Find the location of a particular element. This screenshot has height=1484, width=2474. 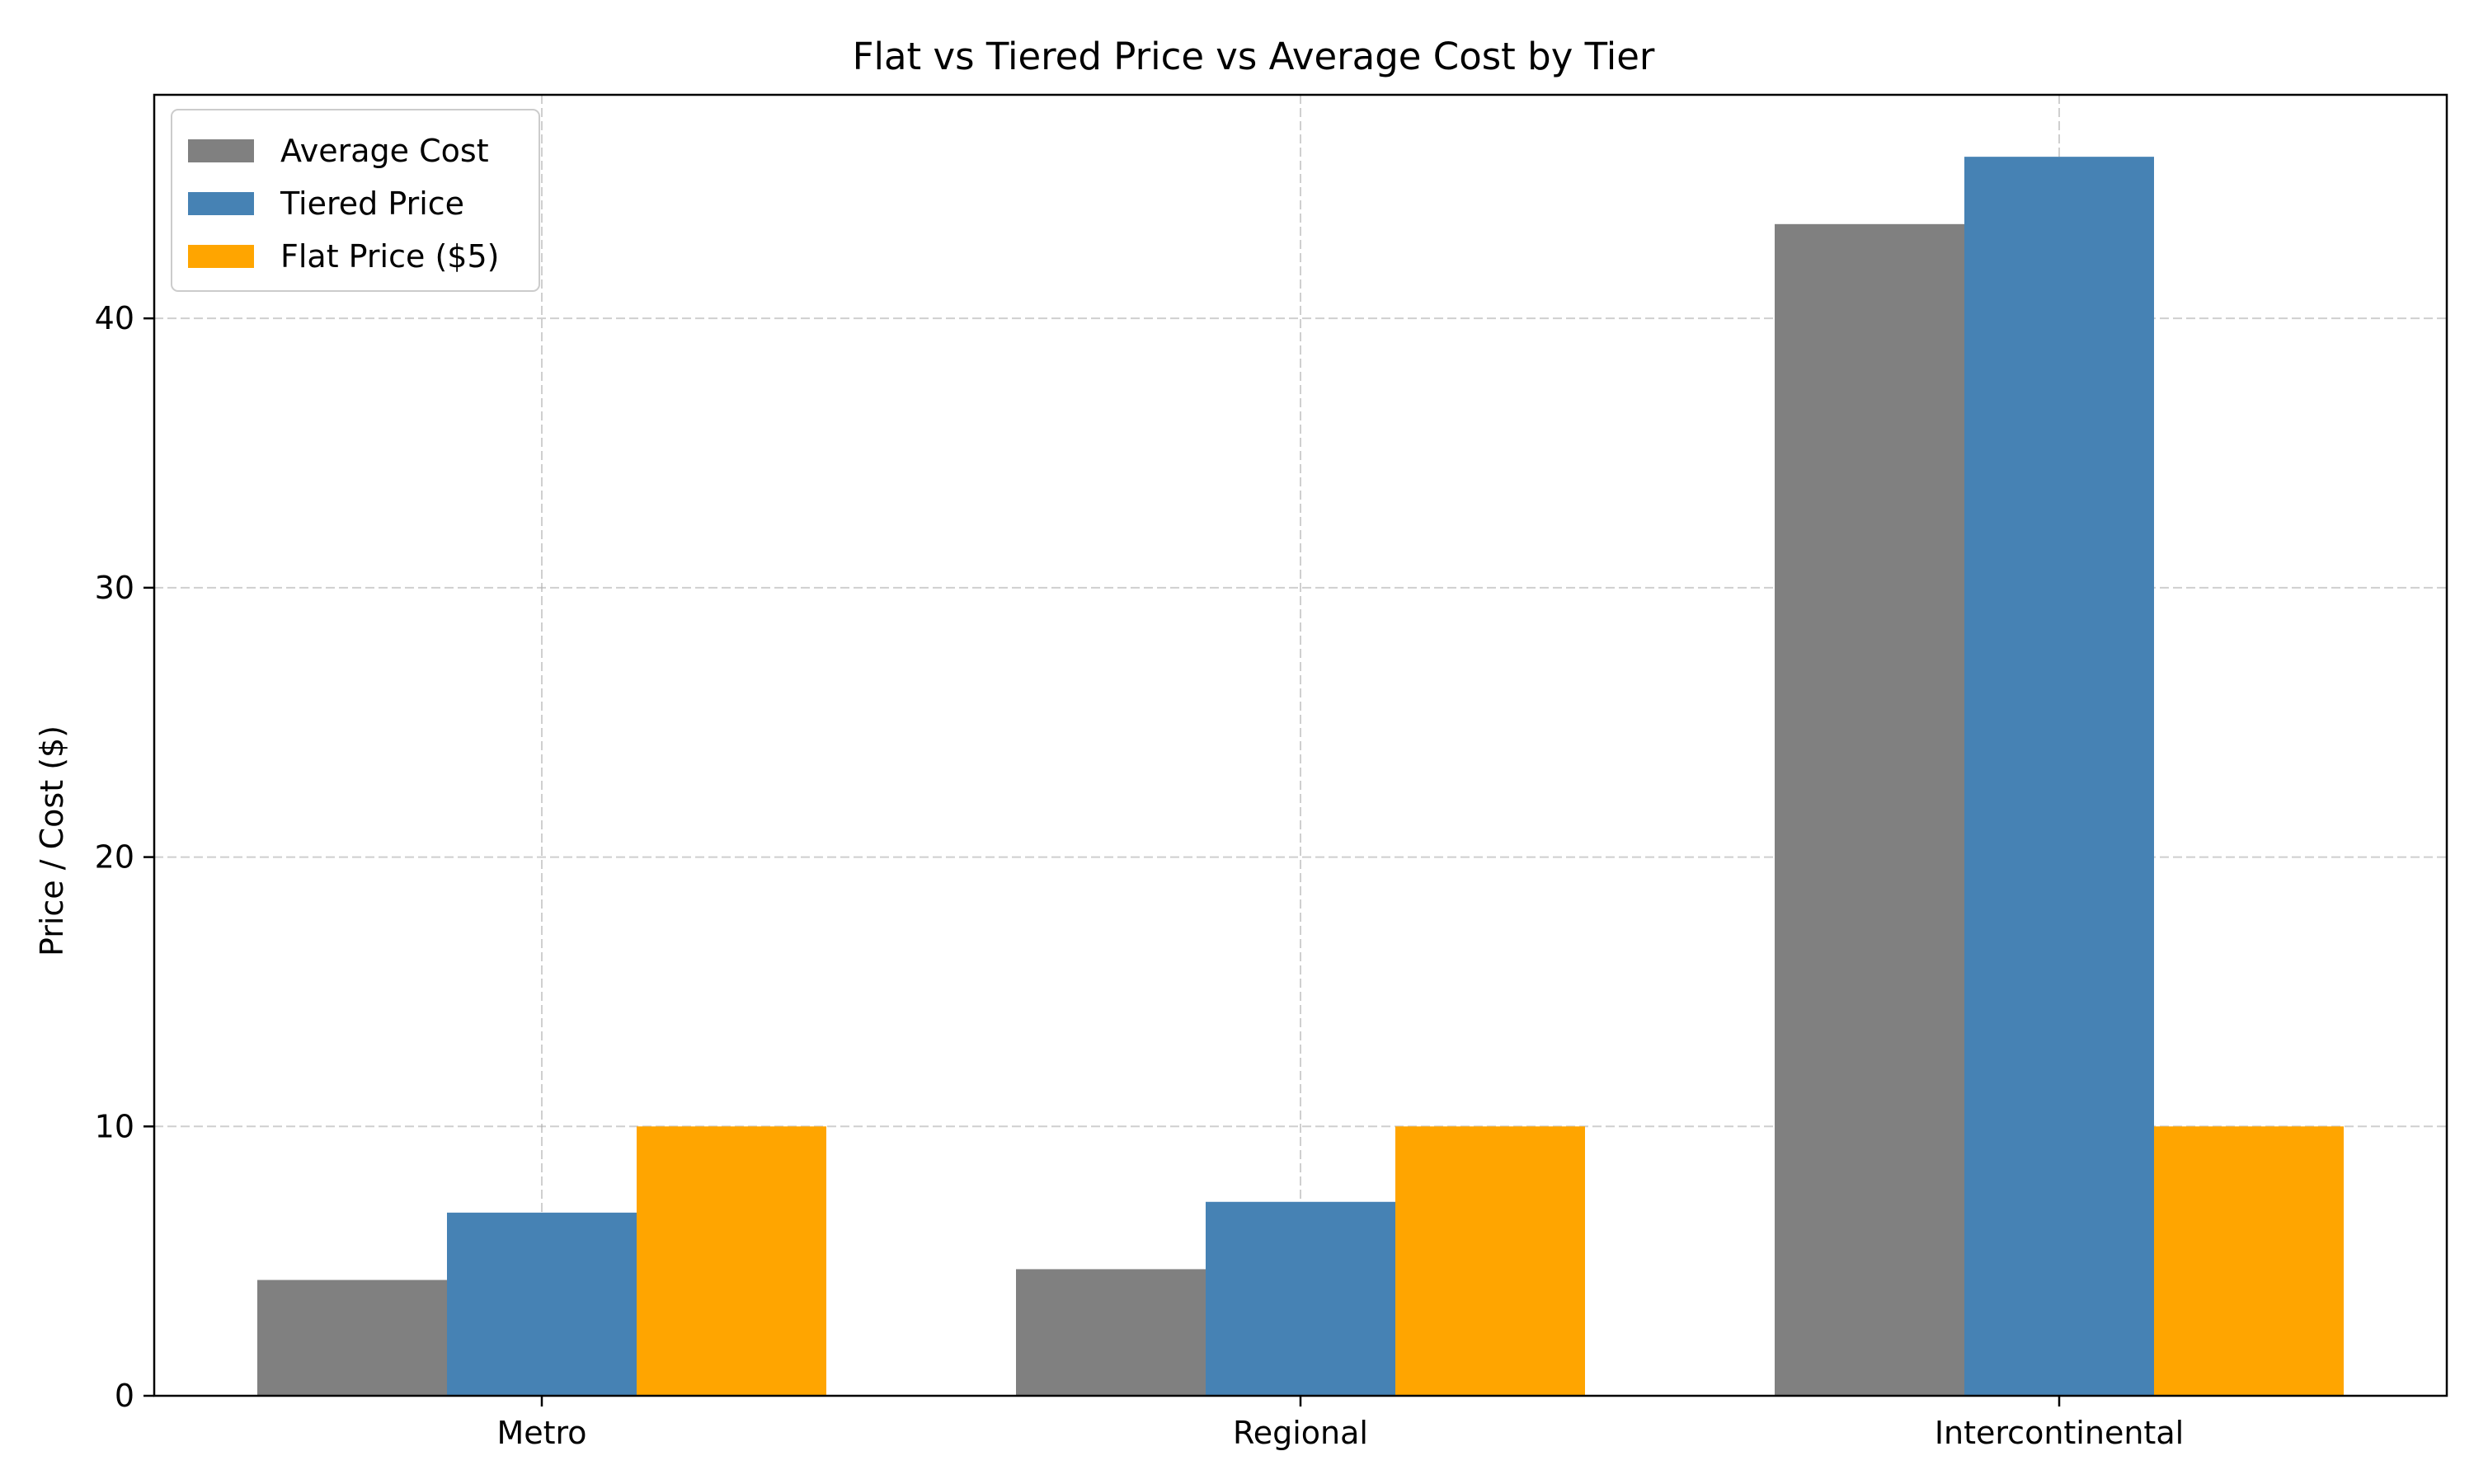

bar-tiered-price-regional is located at coordinates (1300, 1298).